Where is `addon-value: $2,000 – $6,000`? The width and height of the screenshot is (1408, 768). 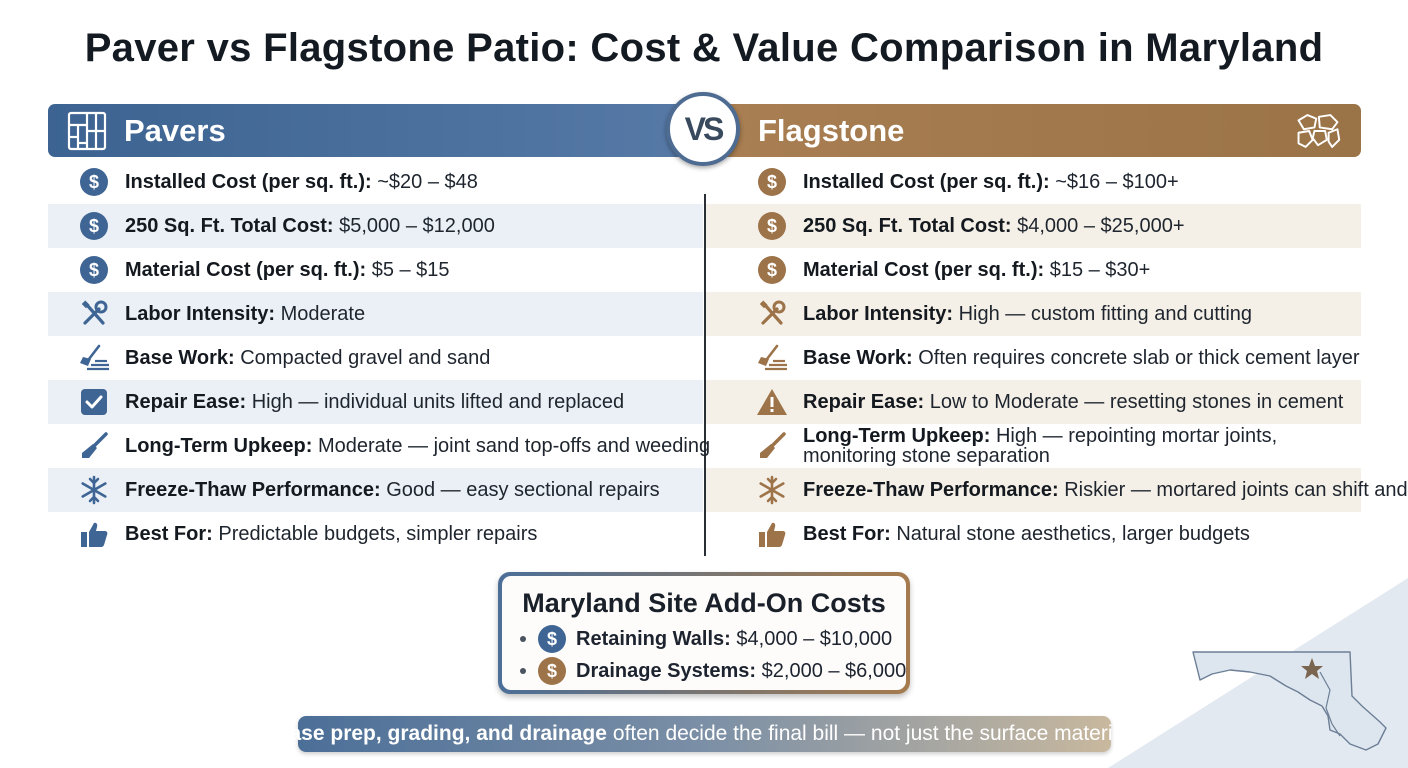
addon-value: $2,000 – $6,000 is located at coordinates (834, 670).